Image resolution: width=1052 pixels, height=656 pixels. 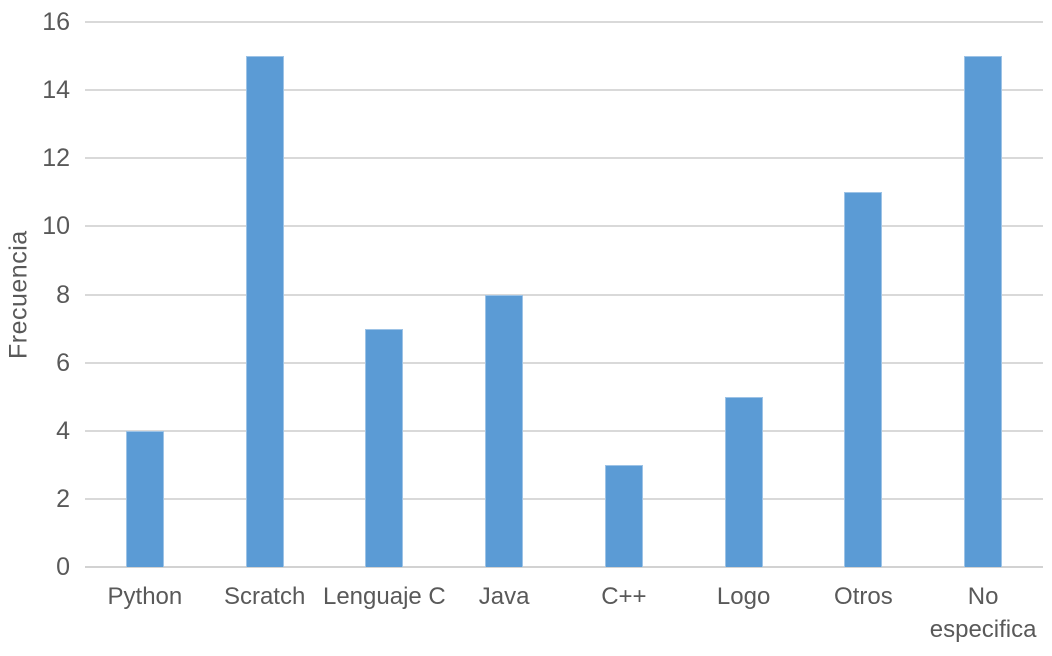 I want to click on y-tick-label: 12, so click(x=56, y=158).